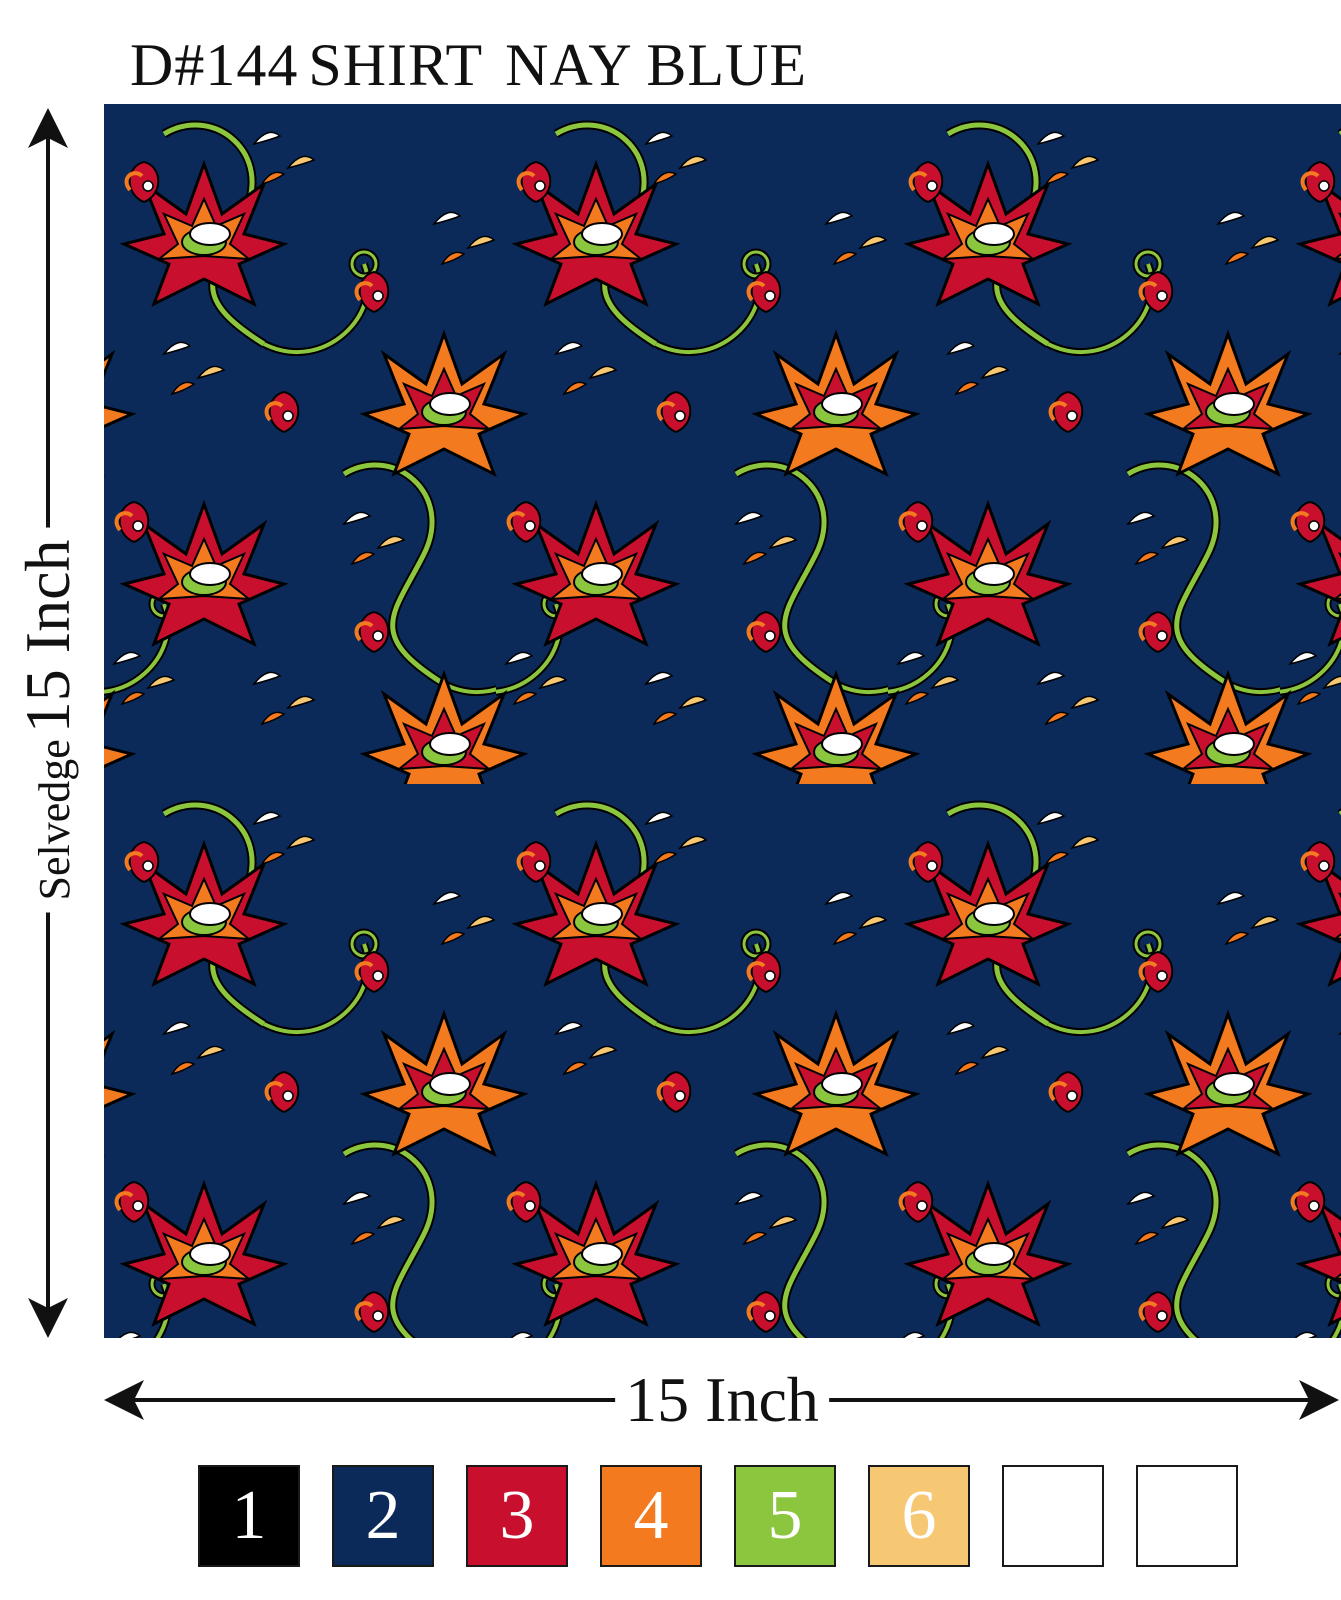 This screenshot has height=1600, width=1341. What do you see at coordinates (396, 65) in the screenshot?
I see `garment-type: SHIRT` at bounding box center [396, 65].